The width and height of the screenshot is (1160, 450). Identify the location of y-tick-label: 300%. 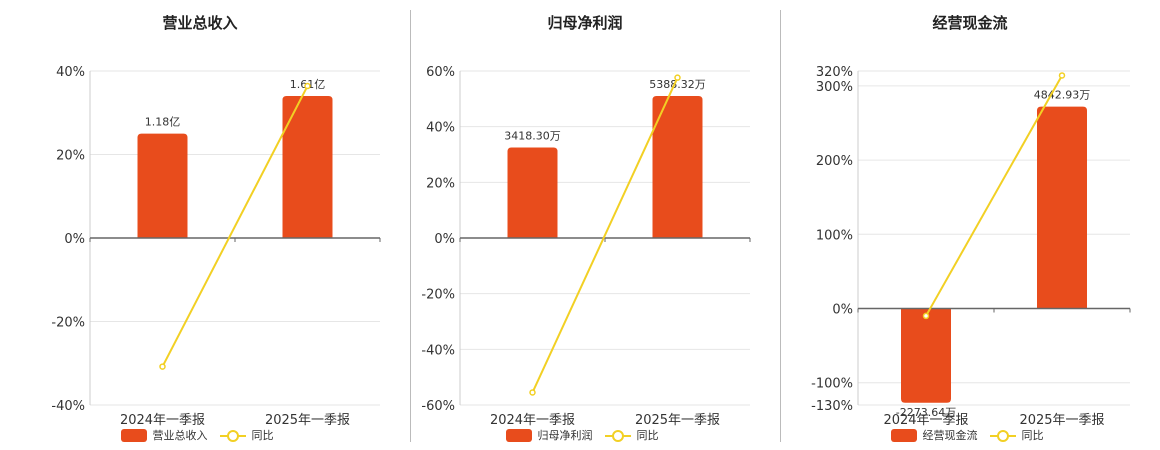
(834, 87).